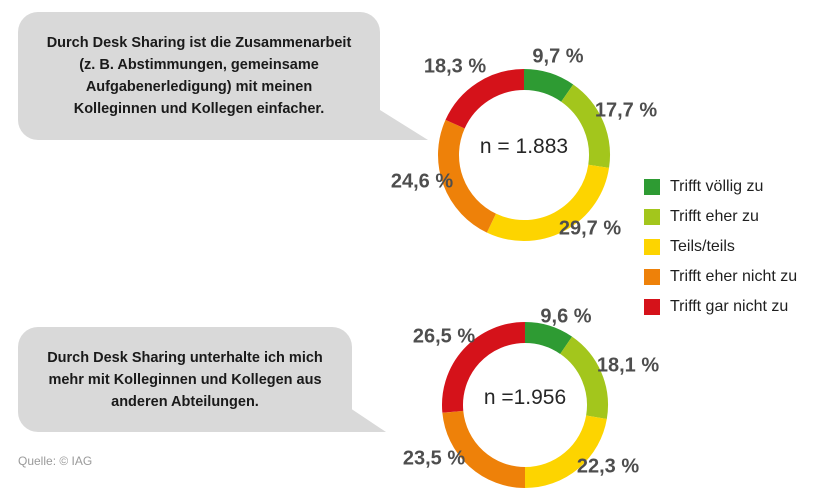 This screenshot has width=820, height=495. What do you see at coordinates (608, 466) in the screenshot?
I see `percent-label-teils-2: 22,3 %` at bounding box center [608, 466].